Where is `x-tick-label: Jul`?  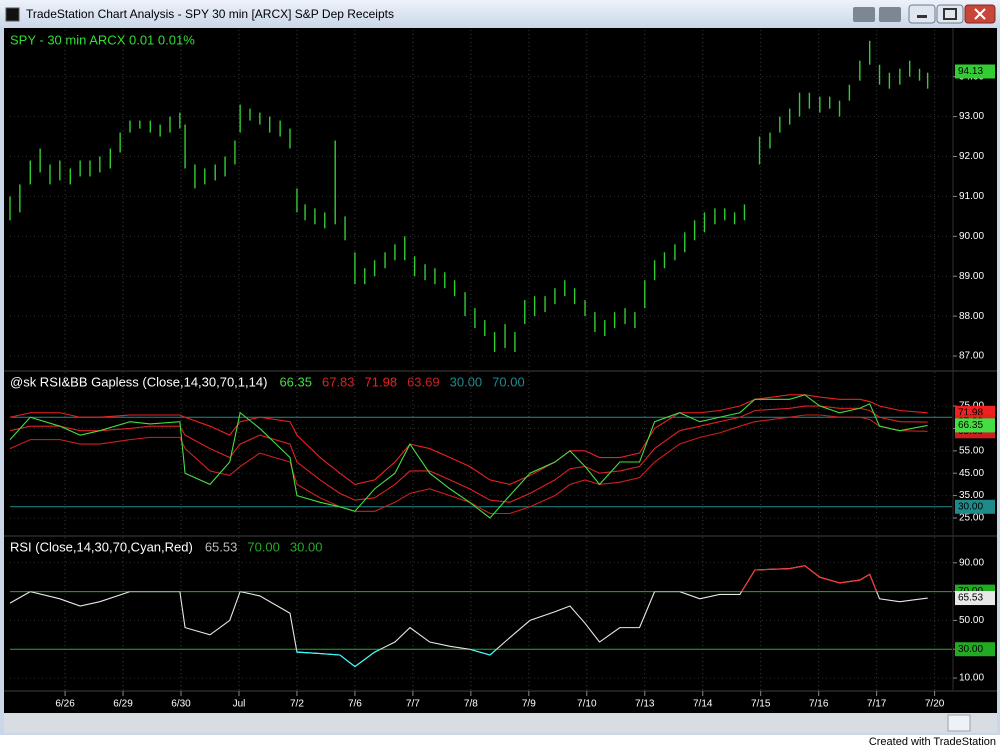 x-tick-label: Jul is located at coordinates (239, 704).